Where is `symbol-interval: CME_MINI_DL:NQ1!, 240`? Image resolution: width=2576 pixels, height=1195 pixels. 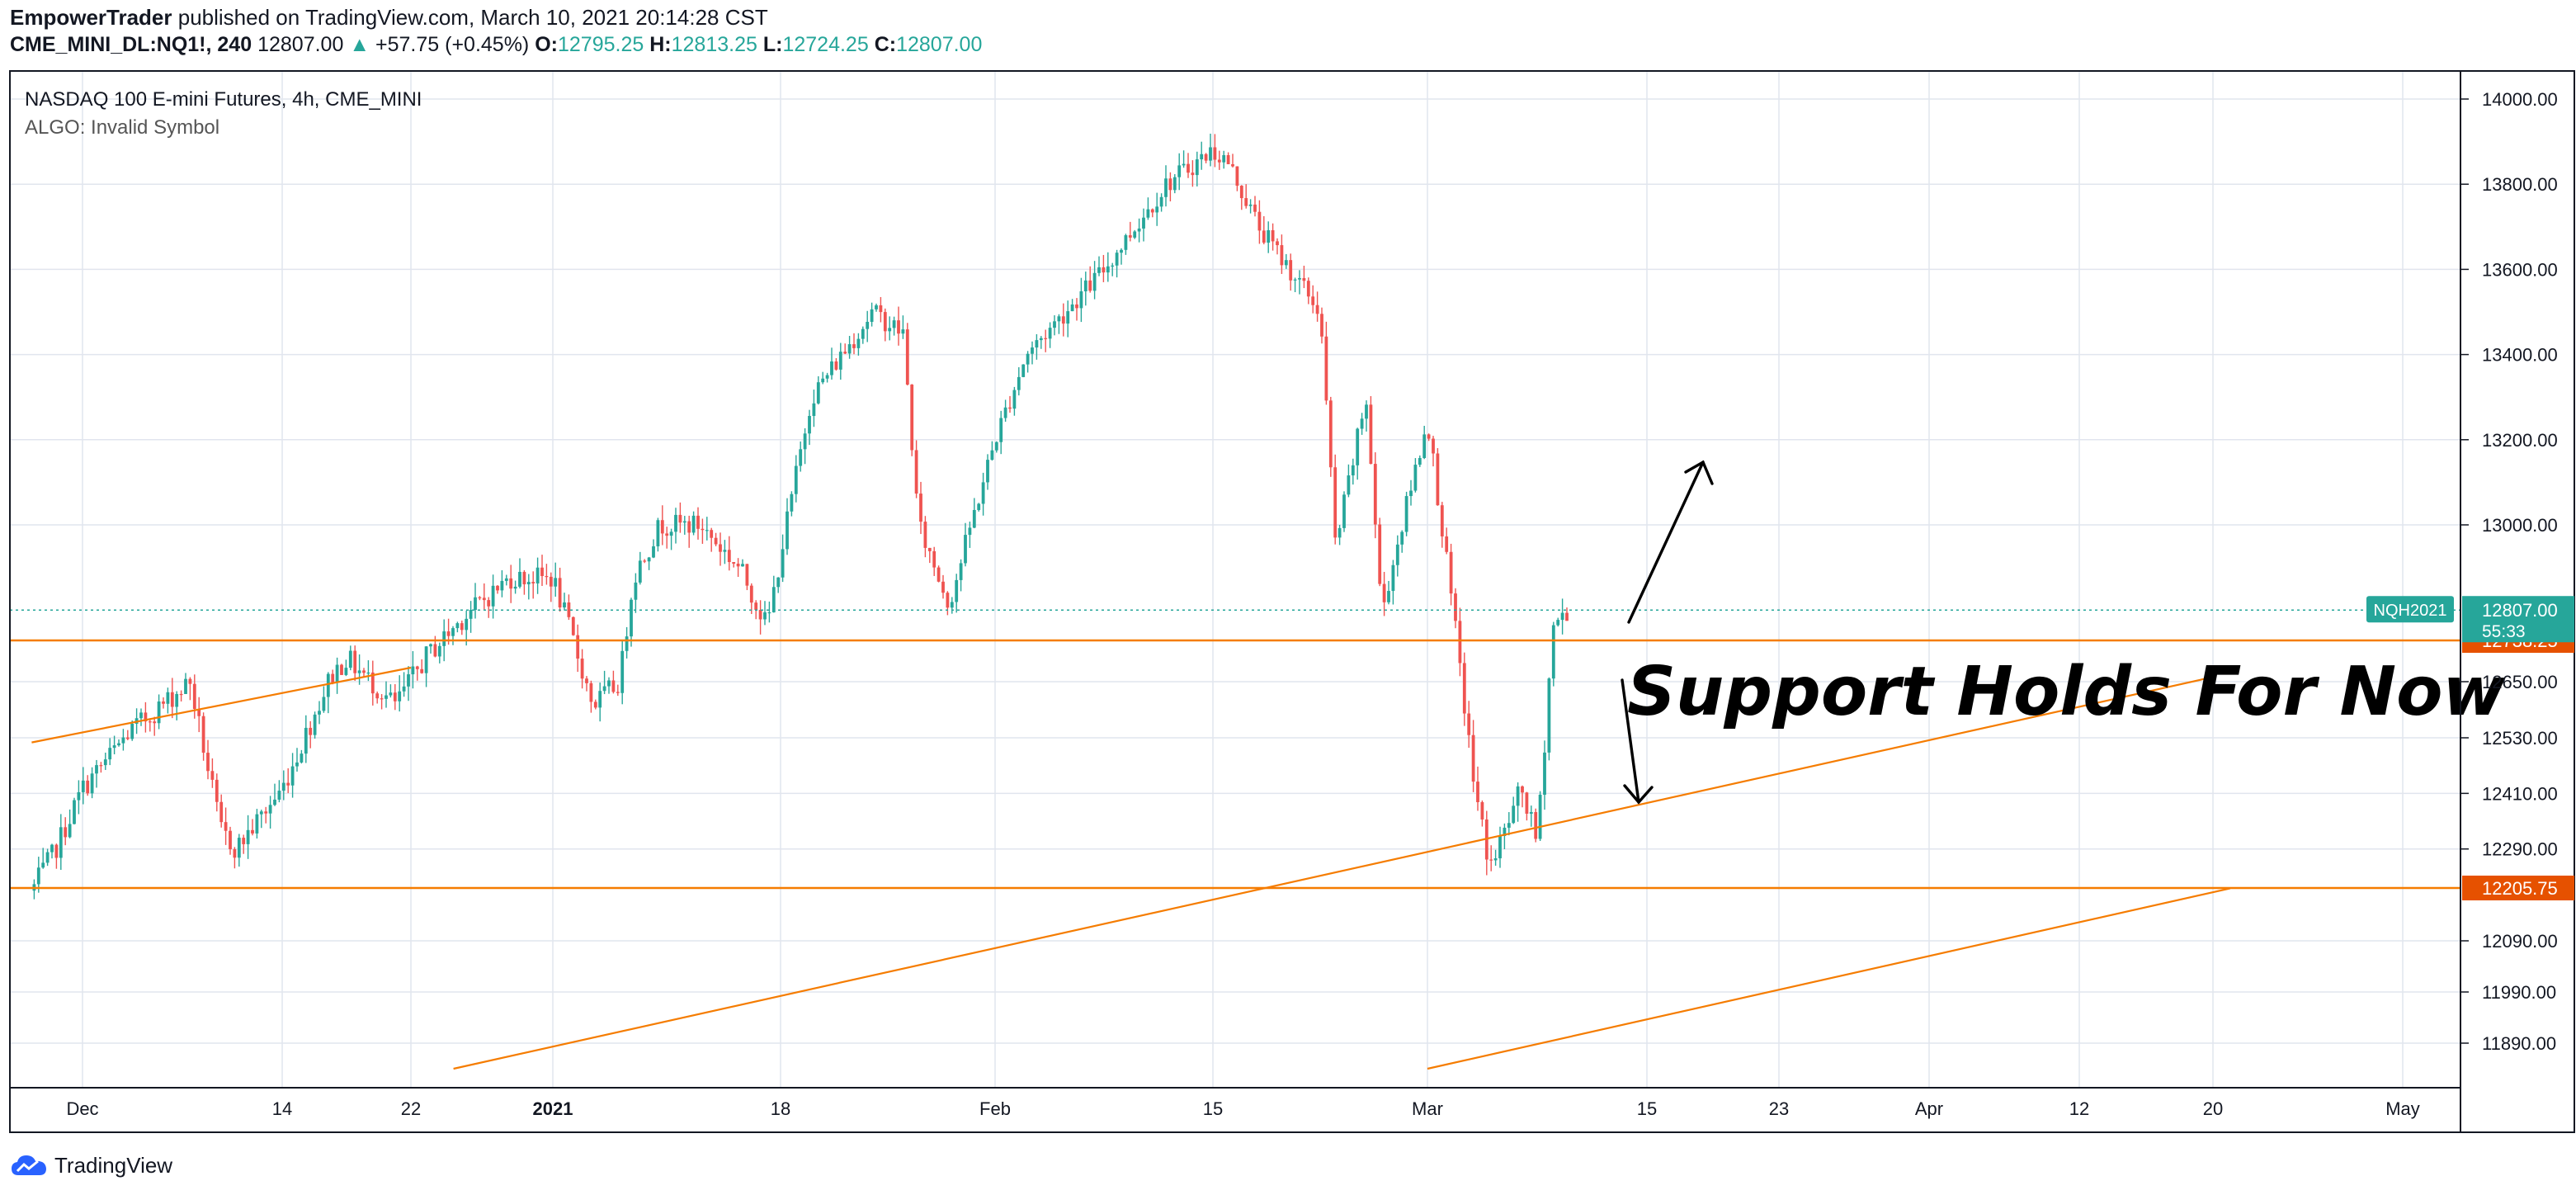
symbol-interval: CME_MINI_DL:NQ1!, 240 is located at coordinates (131, 44).